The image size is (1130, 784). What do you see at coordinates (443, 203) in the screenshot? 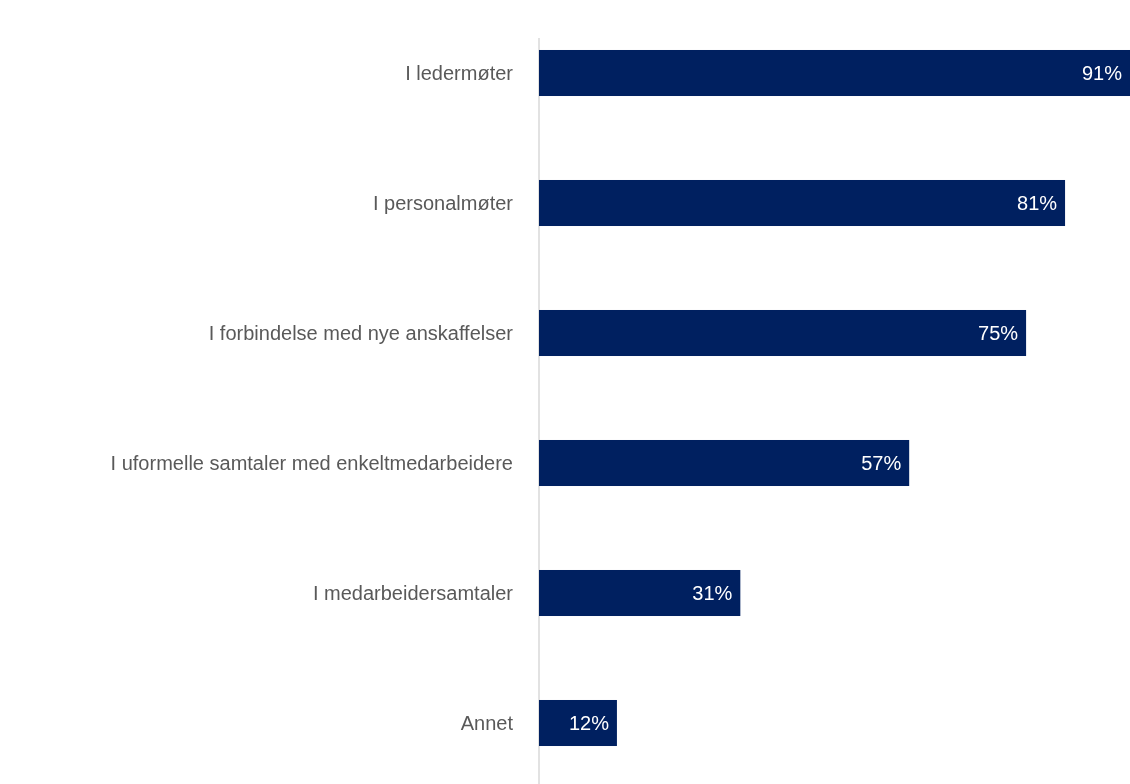
I see `y-tick-label: I personalmøter` at bounding box center [443, 203].